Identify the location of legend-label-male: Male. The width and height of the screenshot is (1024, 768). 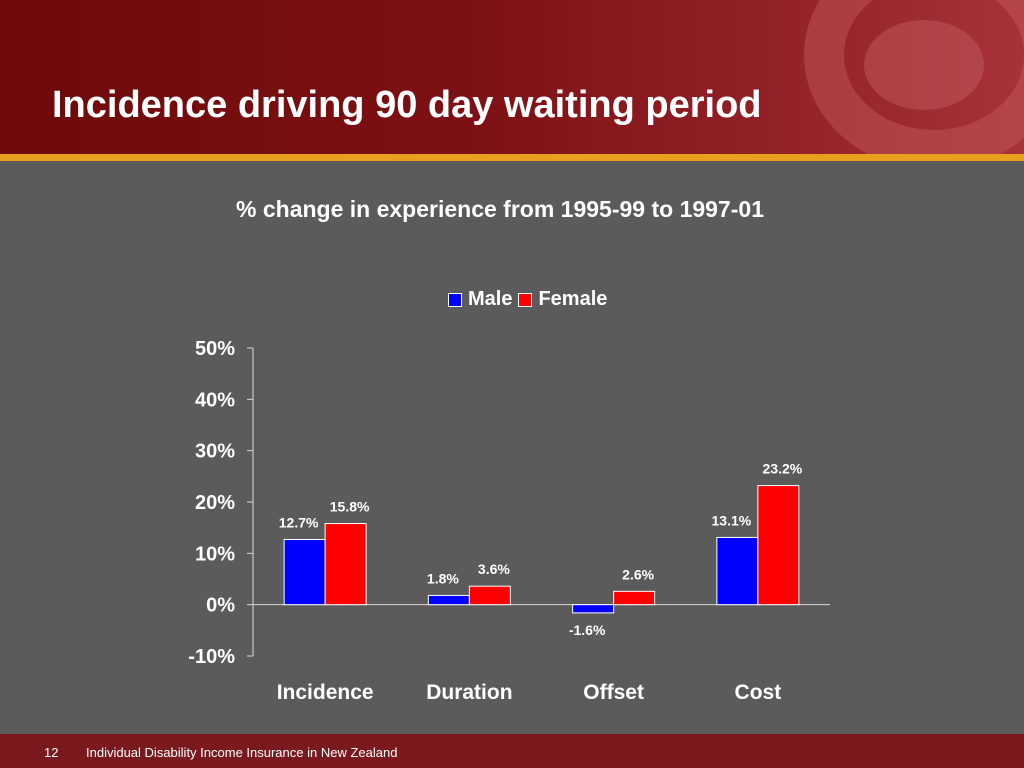
(490, 299).